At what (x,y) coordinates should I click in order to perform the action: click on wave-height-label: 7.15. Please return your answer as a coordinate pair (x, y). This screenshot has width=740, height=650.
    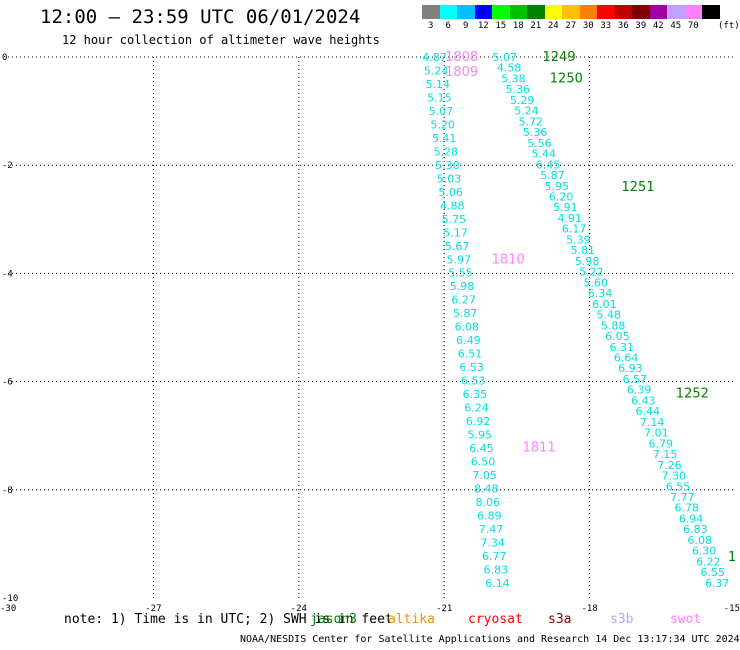
    Looking at the image, I should click on (665, 454).